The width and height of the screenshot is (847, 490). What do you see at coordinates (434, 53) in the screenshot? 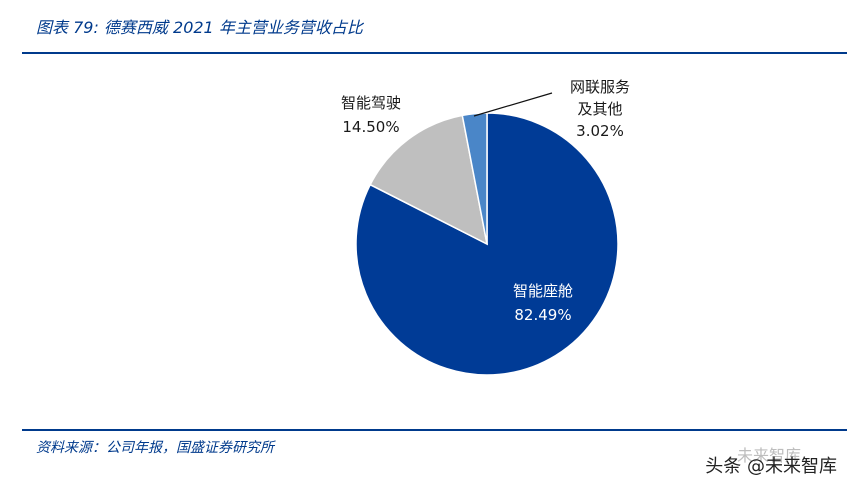
I see `top-divider` at bounding box center [434, 53].